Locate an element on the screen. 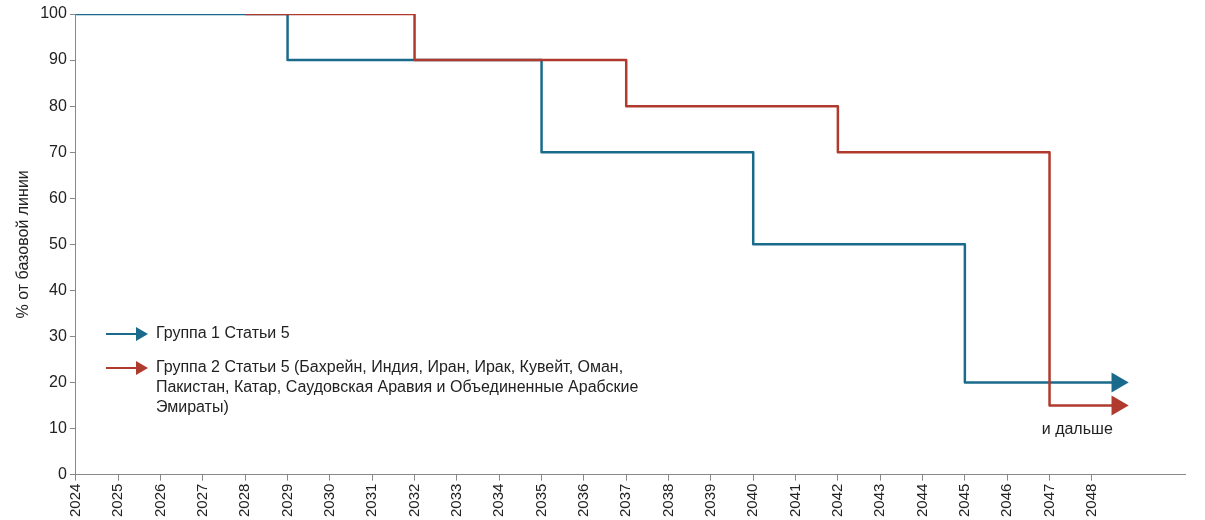 The width and height of the screenshot is (1205, 520). y-tick-label: 40 is located at coordinates (58, 289).